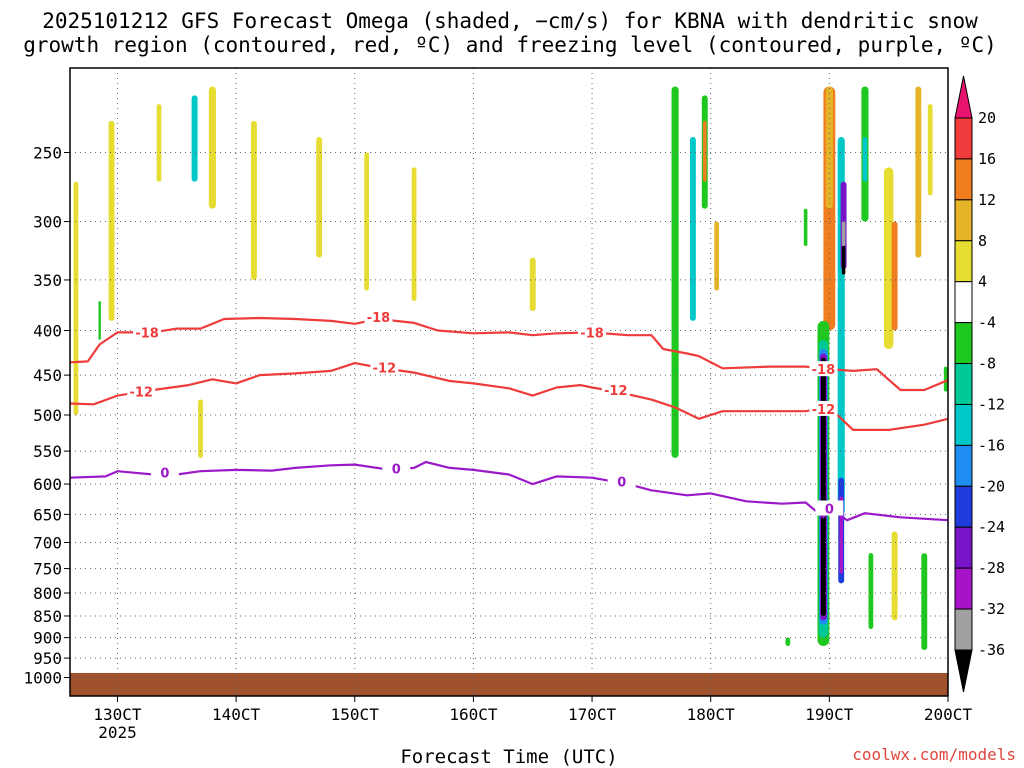 The image size is (1024, 768). I want to click on y-tick-label: 500, so click(47, 415).